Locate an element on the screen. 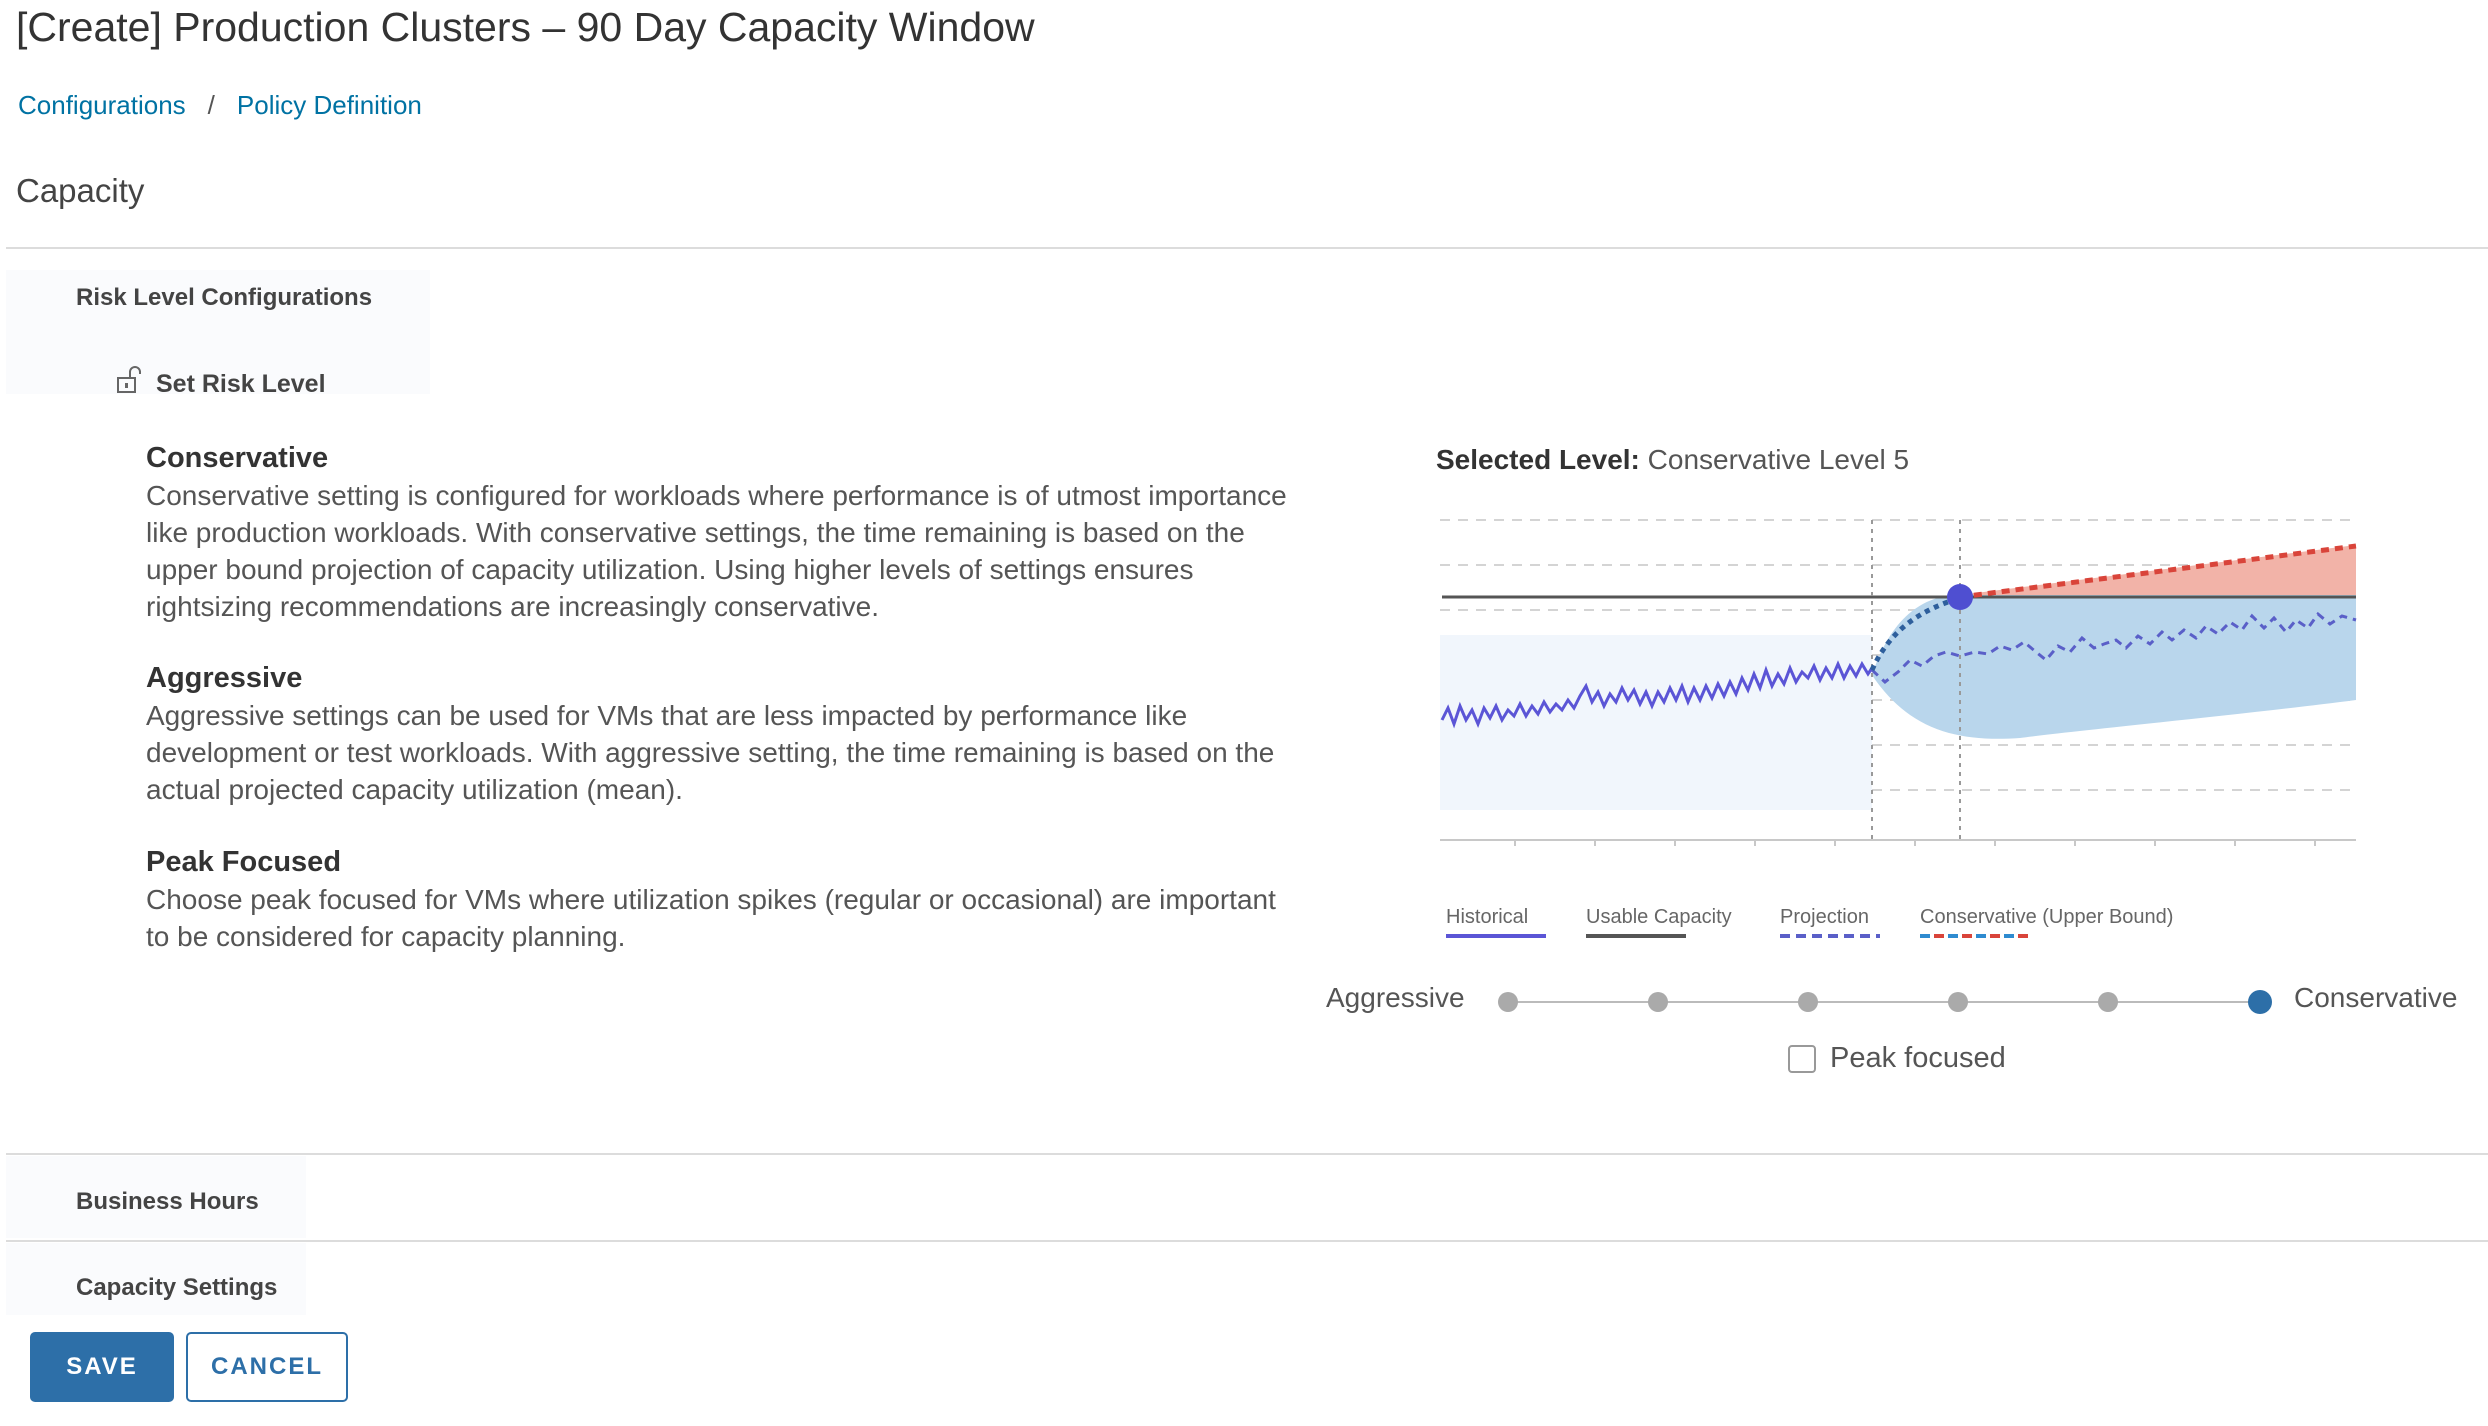  capacity-intersection-point is located at coordinates (1960, 597).